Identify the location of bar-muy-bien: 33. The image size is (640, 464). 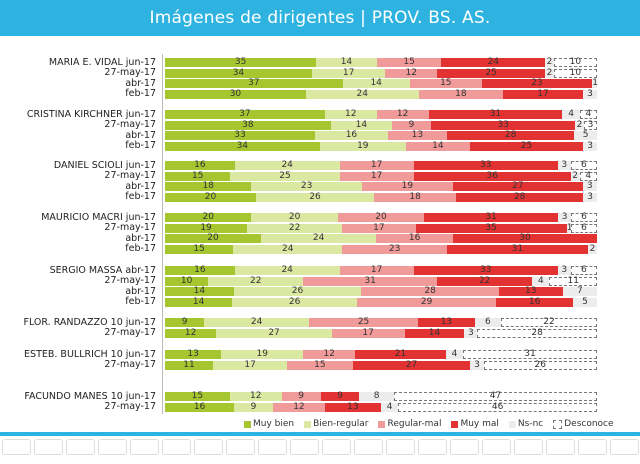
(240, 135).